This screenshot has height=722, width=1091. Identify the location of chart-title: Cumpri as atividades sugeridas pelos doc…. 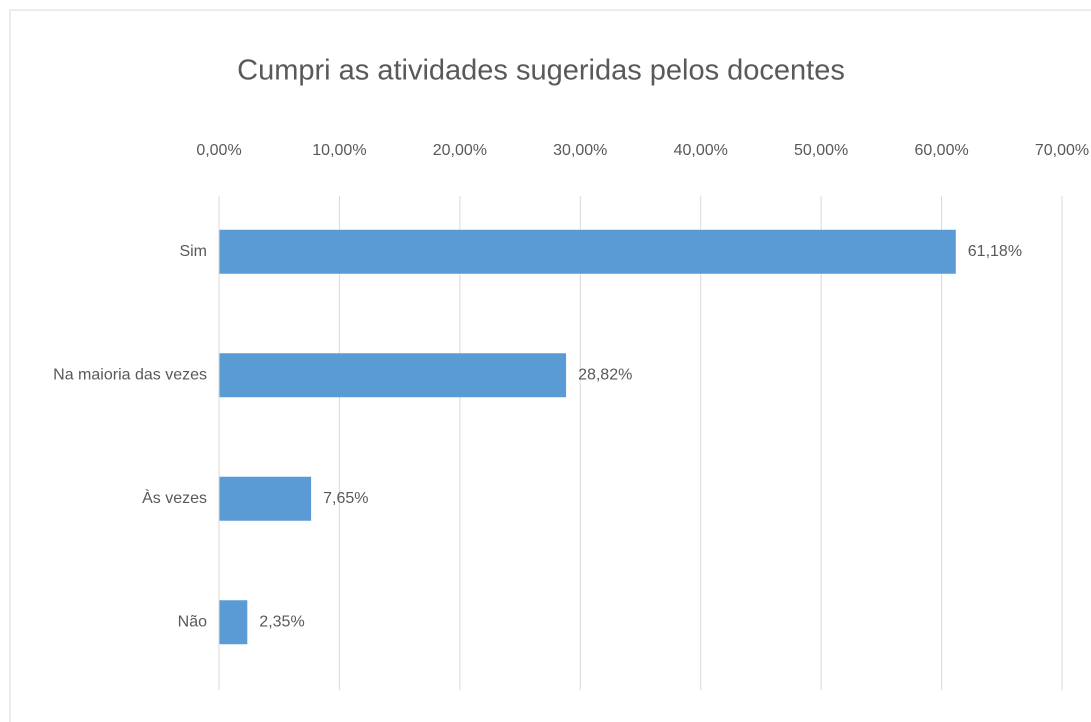
(541, 71).